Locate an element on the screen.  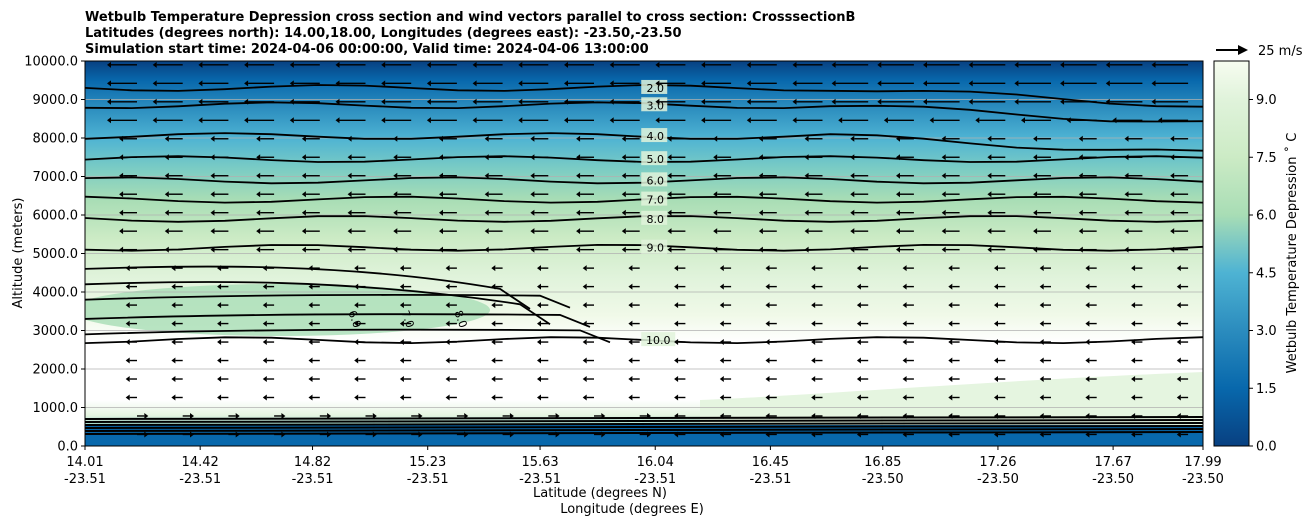
colorbar-label: Wetbulb Temperature Depression ˚ C is located at coordinates (1292, 253).